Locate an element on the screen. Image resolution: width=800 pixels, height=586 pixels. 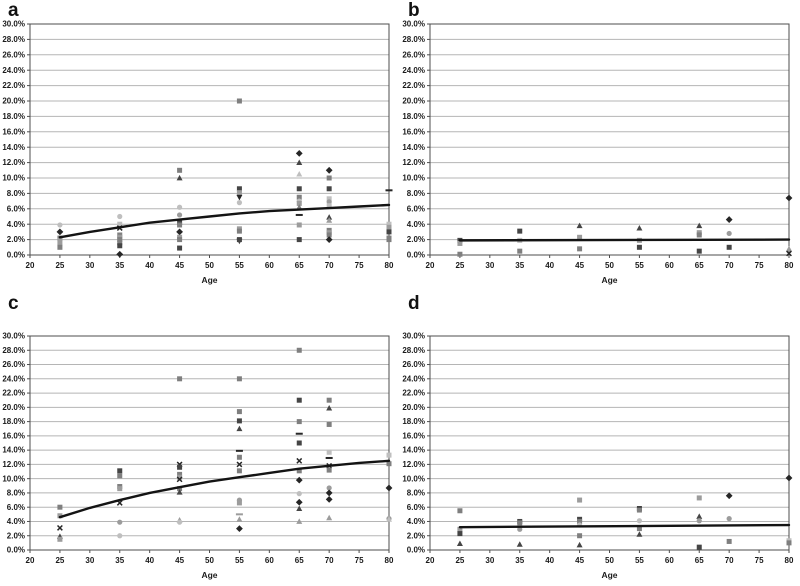
panel-b-letter: b is located at coordinates (414, 10).